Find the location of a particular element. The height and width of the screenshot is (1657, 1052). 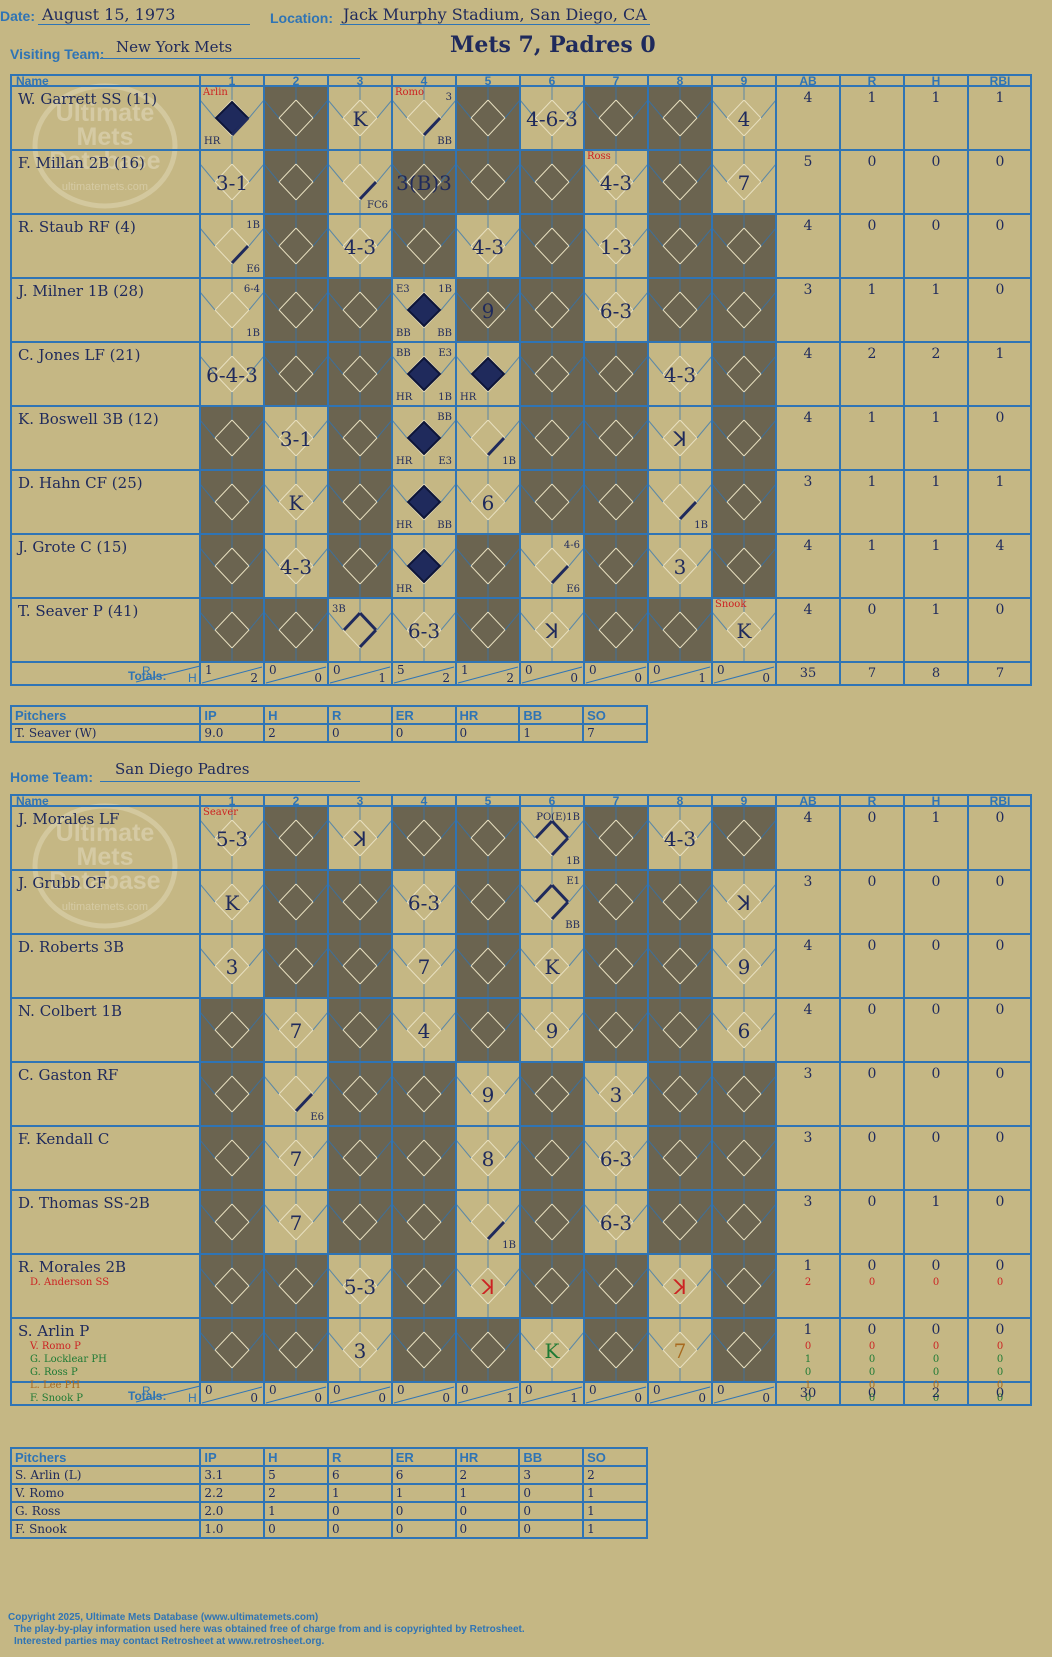

player-name: K. Boswell 3B (12) is located at coordinates (88, 419).